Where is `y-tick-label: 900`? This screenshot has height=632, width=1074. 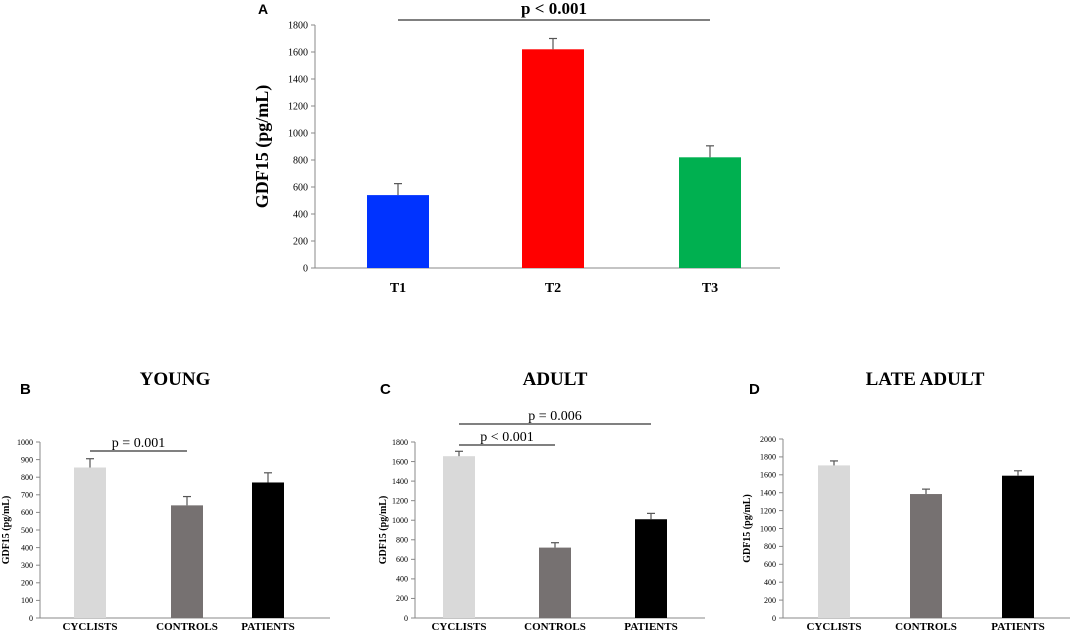
y-tick-label: 900 is located at coordinates (27, 459).